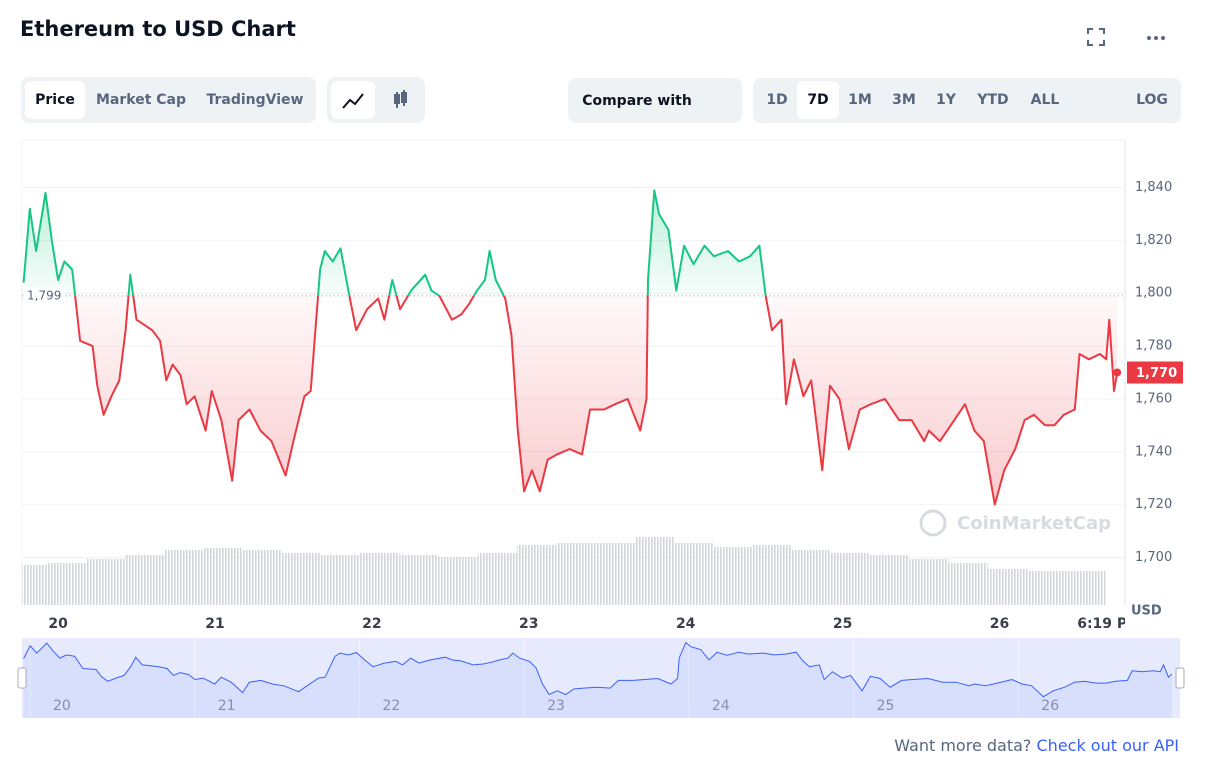 The image size is (1213, 770). I want to click on tab-selected, so click(55, 100).